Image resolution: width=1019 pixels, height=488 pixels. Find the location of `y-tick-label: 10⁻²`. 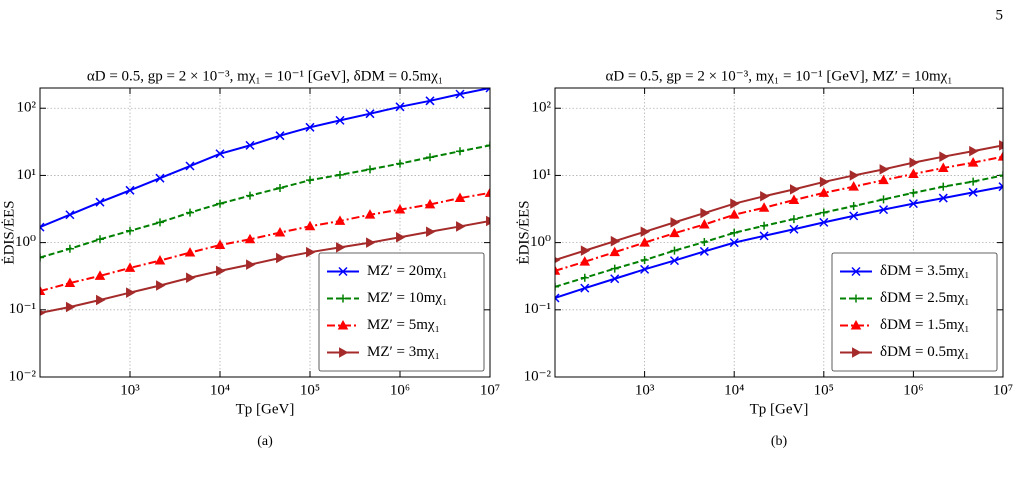

y-tick-label: 10⁻² is located at coordinates (23, 376).